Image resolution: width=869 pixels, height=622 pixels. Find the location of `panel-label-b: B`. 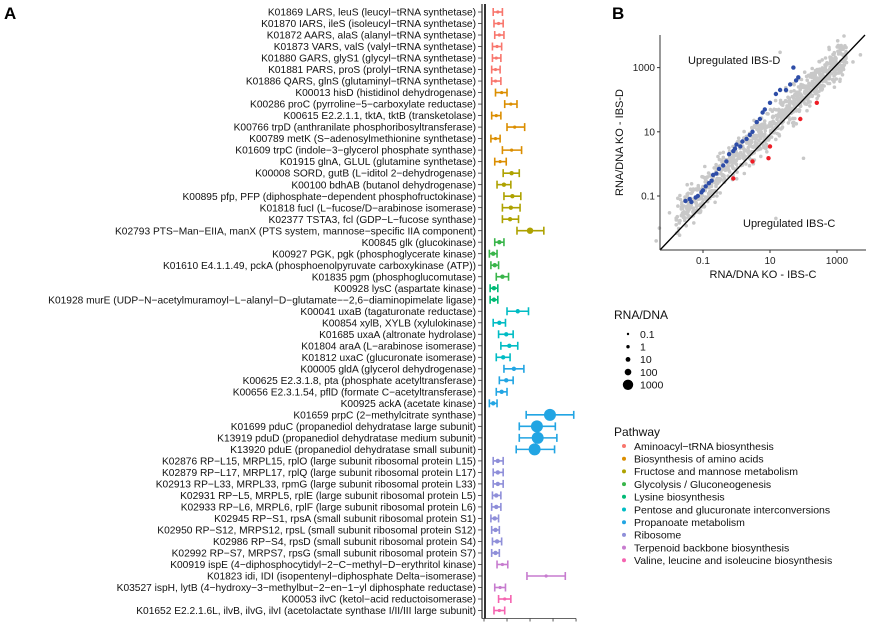

panel-label-b: B is located at coordinates (618, 13).